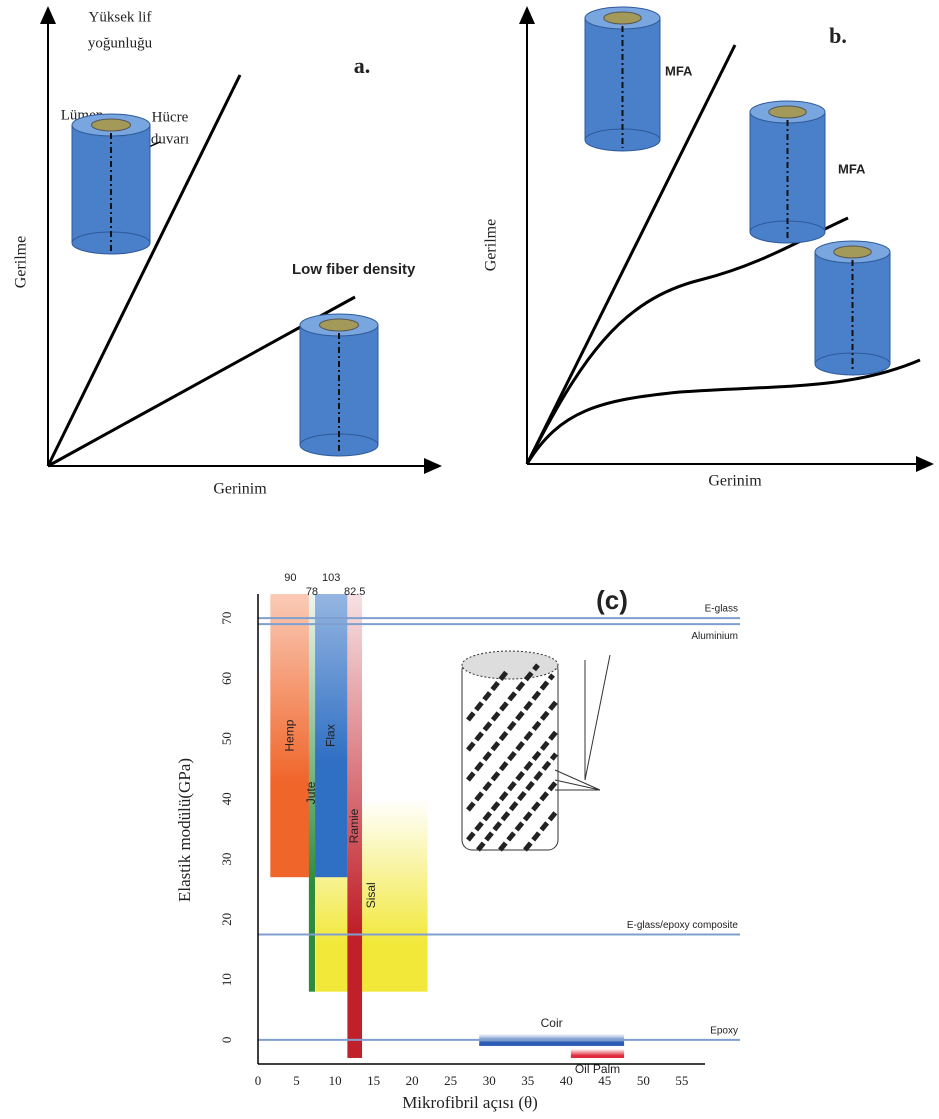 The image size is (939, 1119). Describe the element at coordinates (724, 1031) in the screenshot. I see `reference-label: Epoxy` at that location.